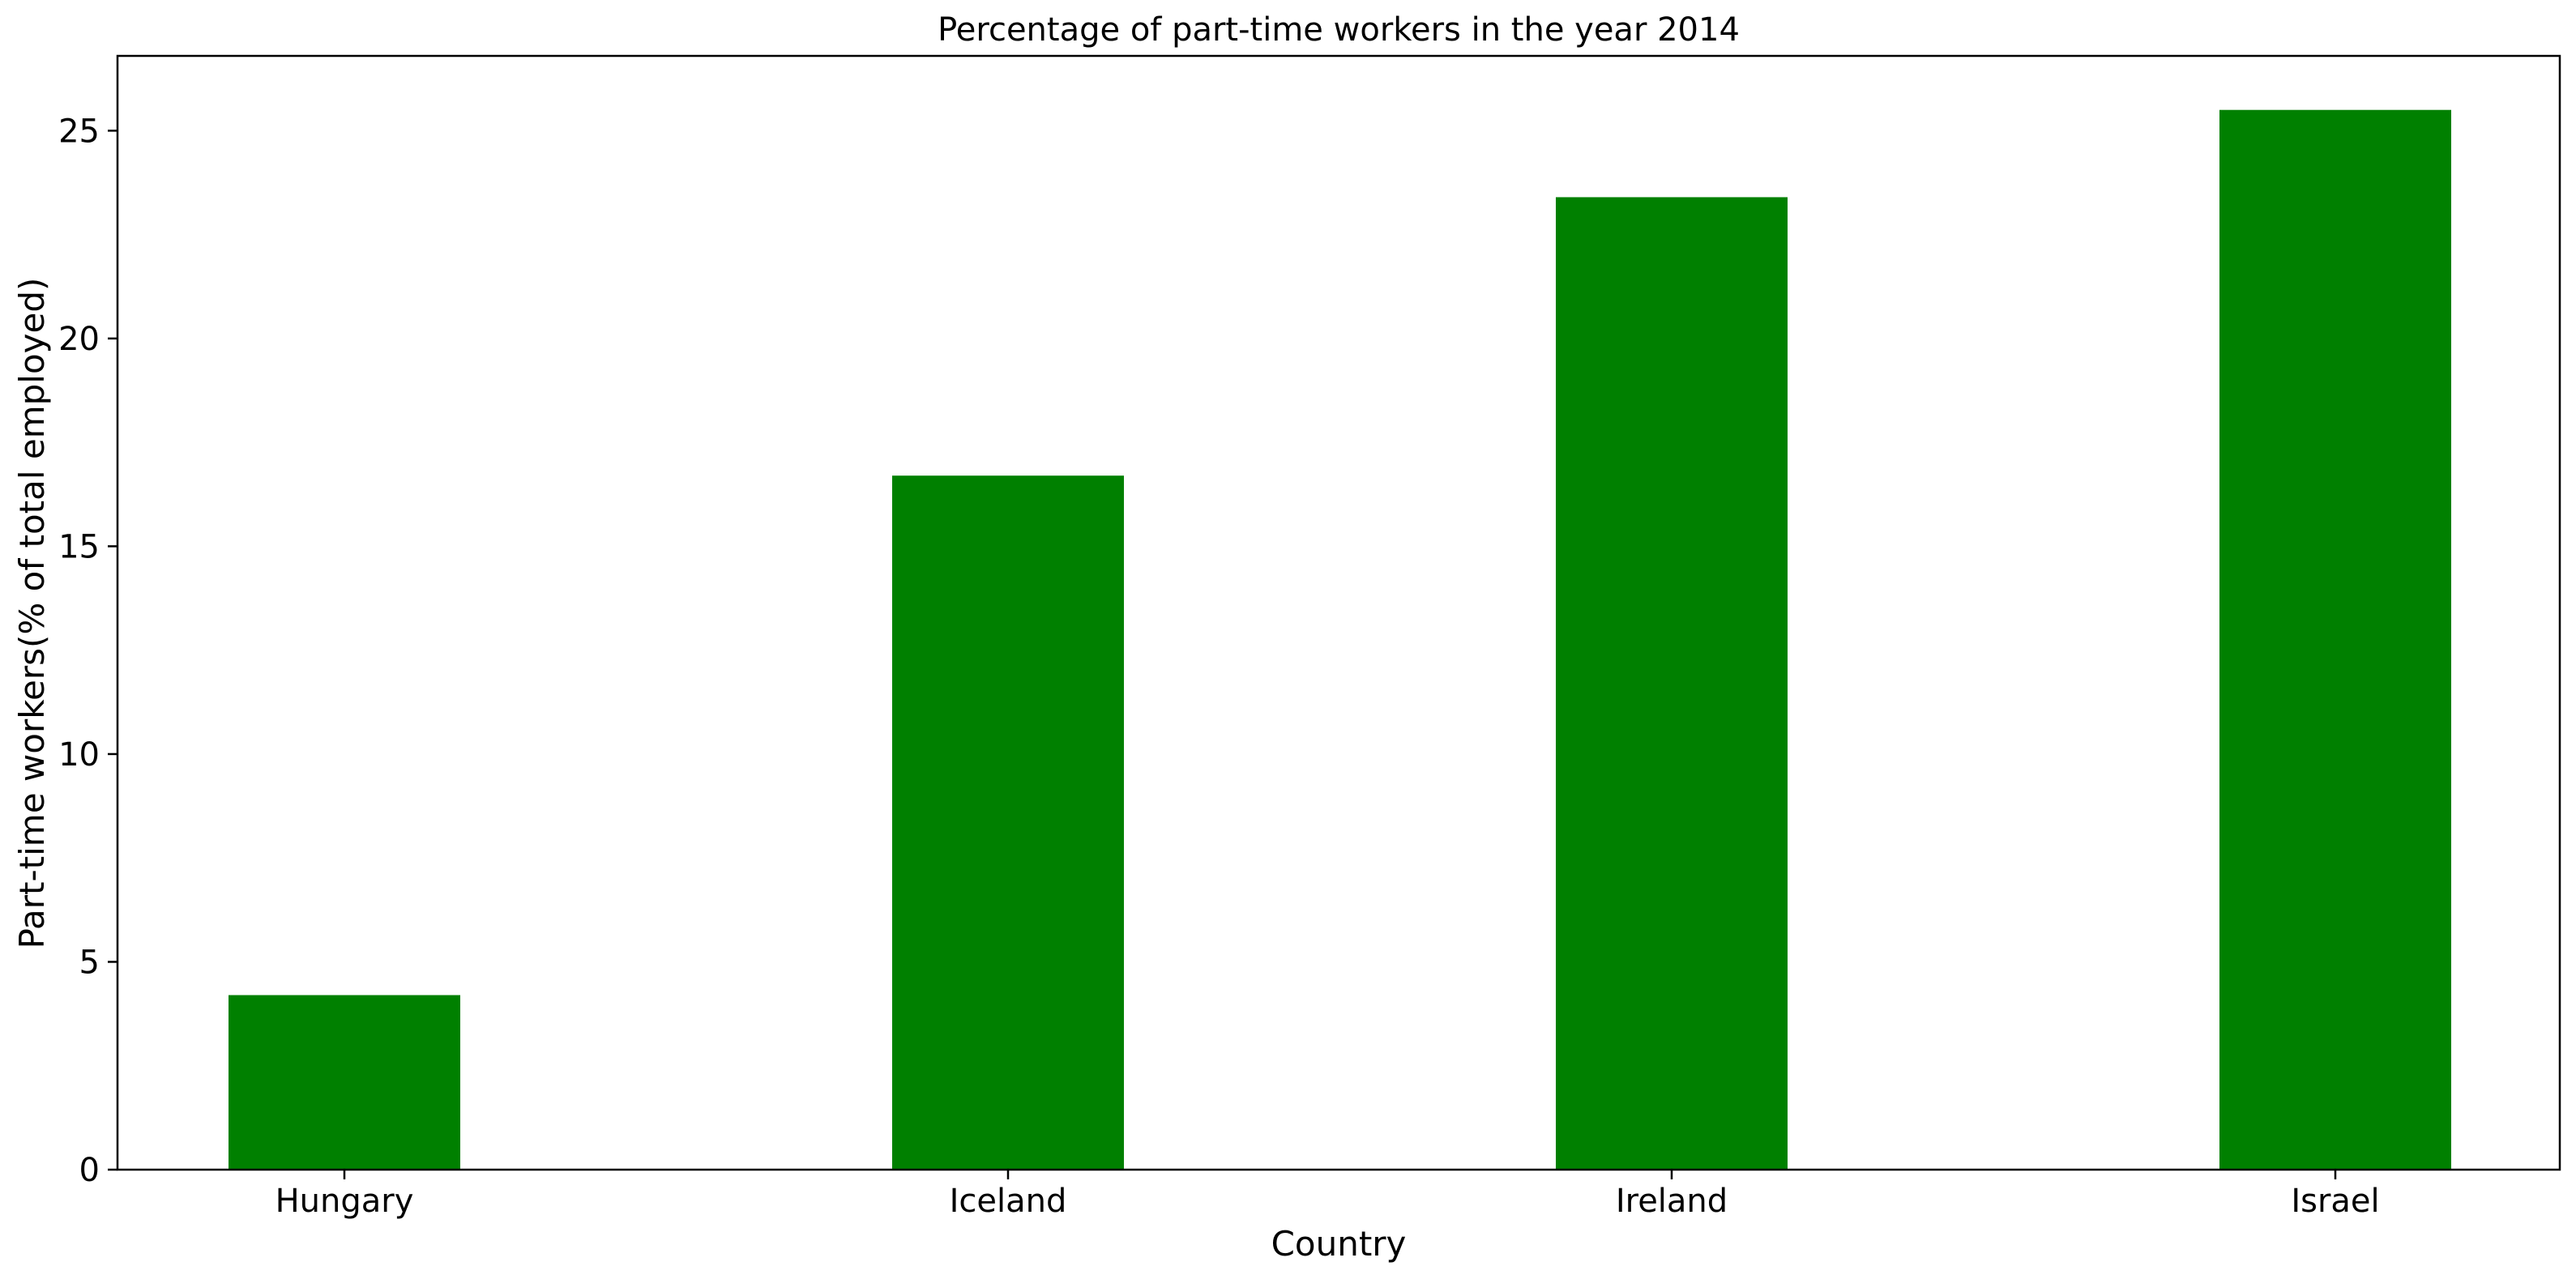  Describe the element at coordinates (1328, 1195) in the screenshot. I see `x-axis: Hungary Iceland Ireland Israel` at that location.